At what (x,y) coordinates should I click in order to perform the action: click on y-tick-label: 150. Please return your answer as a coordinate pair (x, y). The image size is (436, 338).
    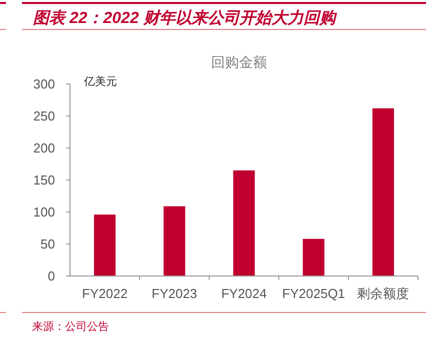
    Looking at the image, I should click on (44, 180).